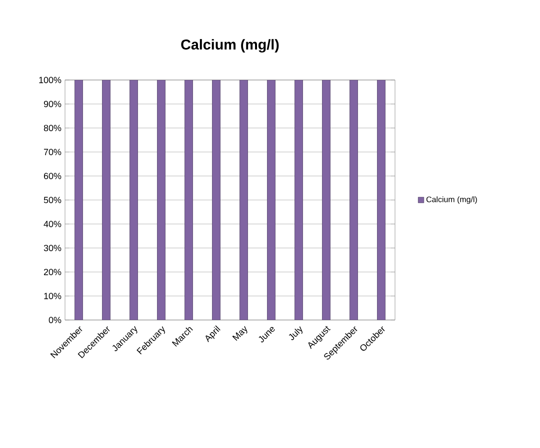 The height and width of the screenshot is (448, 540). What do you see at coordinates (55, 320) in the screenshot?
I see `y-tick-label: 0%` at bounding box center [55, 320].